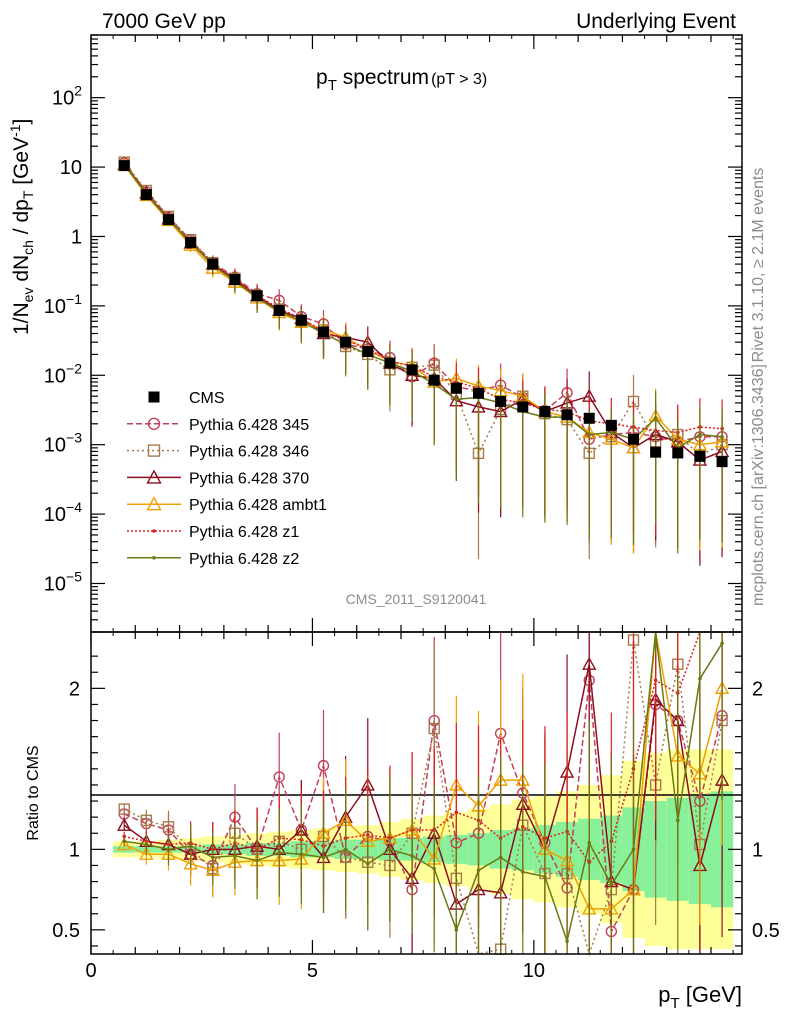 The image size is (786, 1024). Describe the element at coordinates (63, 443) in the screenshot. I see `y-tick-label: 10⁻³` at that location.